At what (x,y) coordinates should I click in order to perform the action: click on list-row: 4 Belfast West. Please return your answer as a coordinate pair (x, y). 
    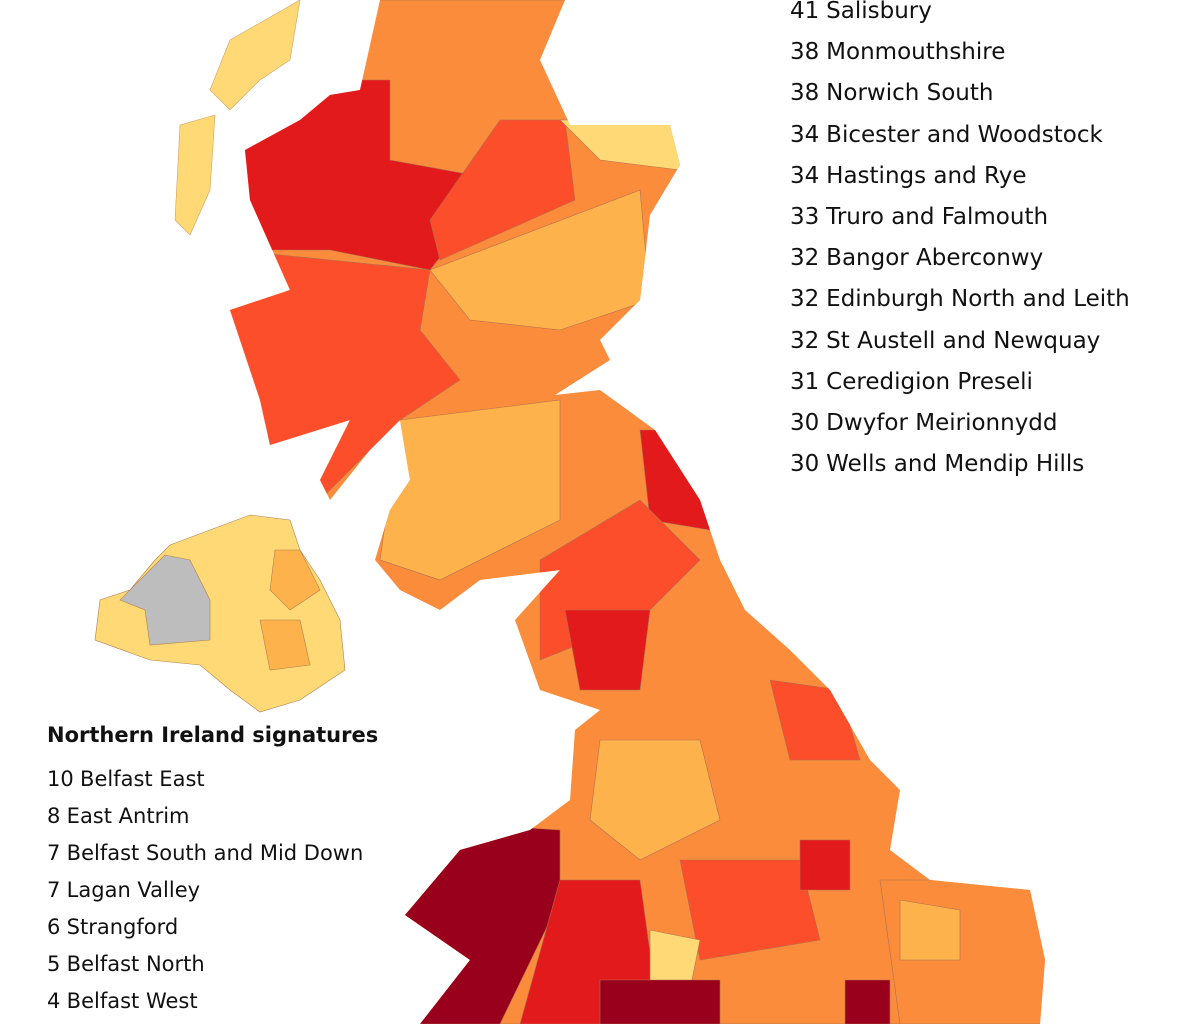
    Looking at the image, I should click on (212, 1006).